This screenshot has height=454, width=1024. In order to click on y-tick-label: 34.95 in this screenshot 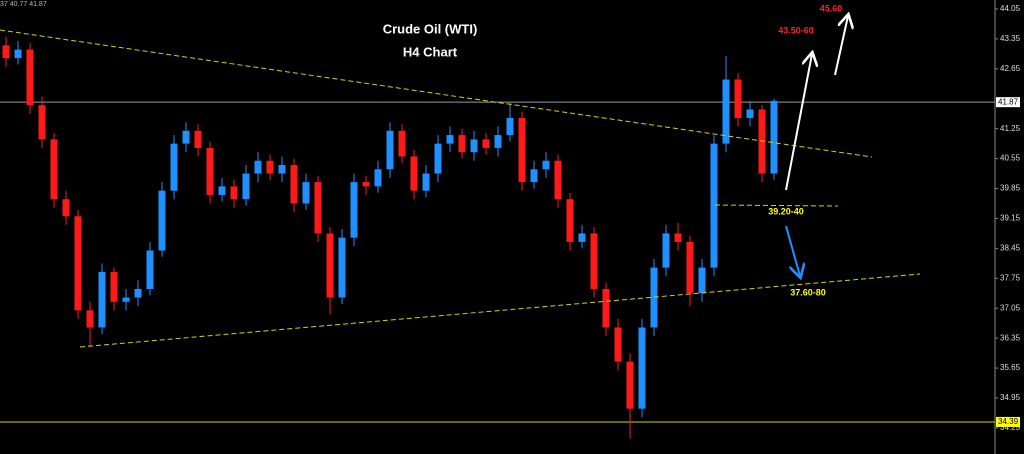, I will do `click(1010, 397)`.